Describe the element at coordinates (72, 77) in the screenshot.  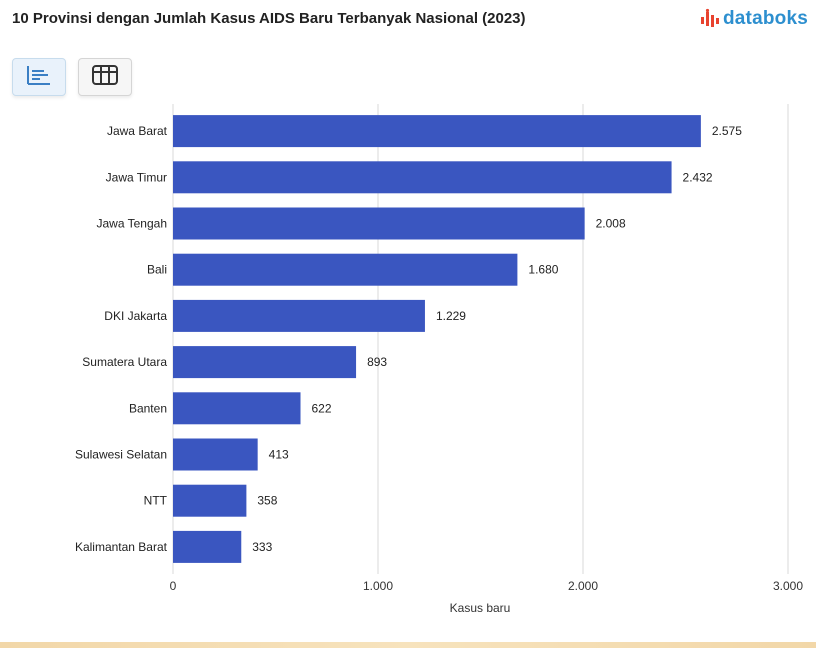
I see `view-toolbar` at that location.